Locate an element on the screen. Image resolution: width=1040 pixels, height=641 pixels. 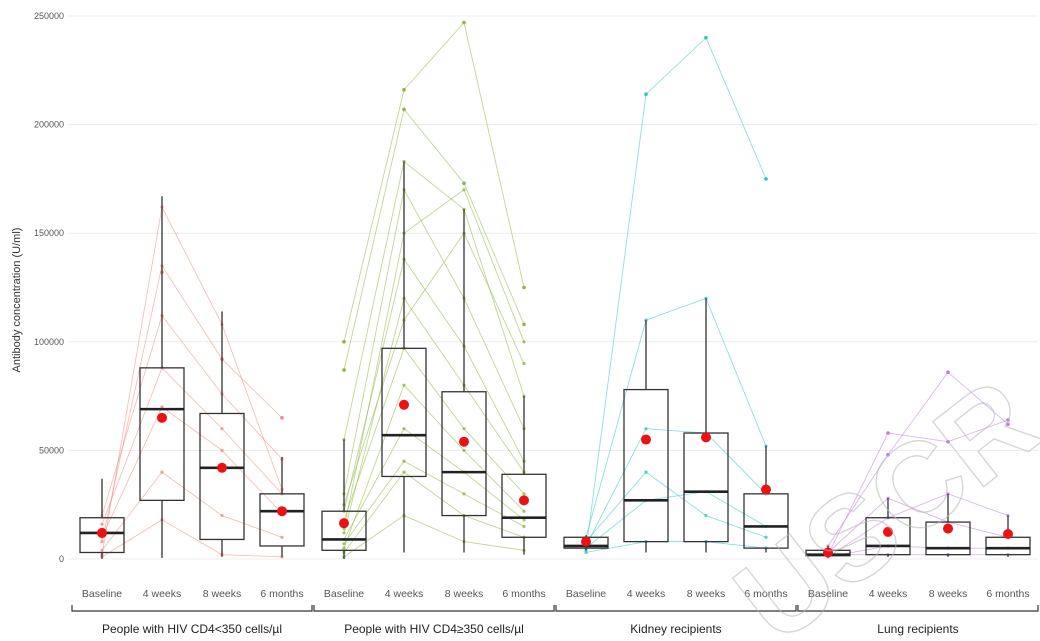
y-tick-label: 50000 is located at coordinates (51, 450).